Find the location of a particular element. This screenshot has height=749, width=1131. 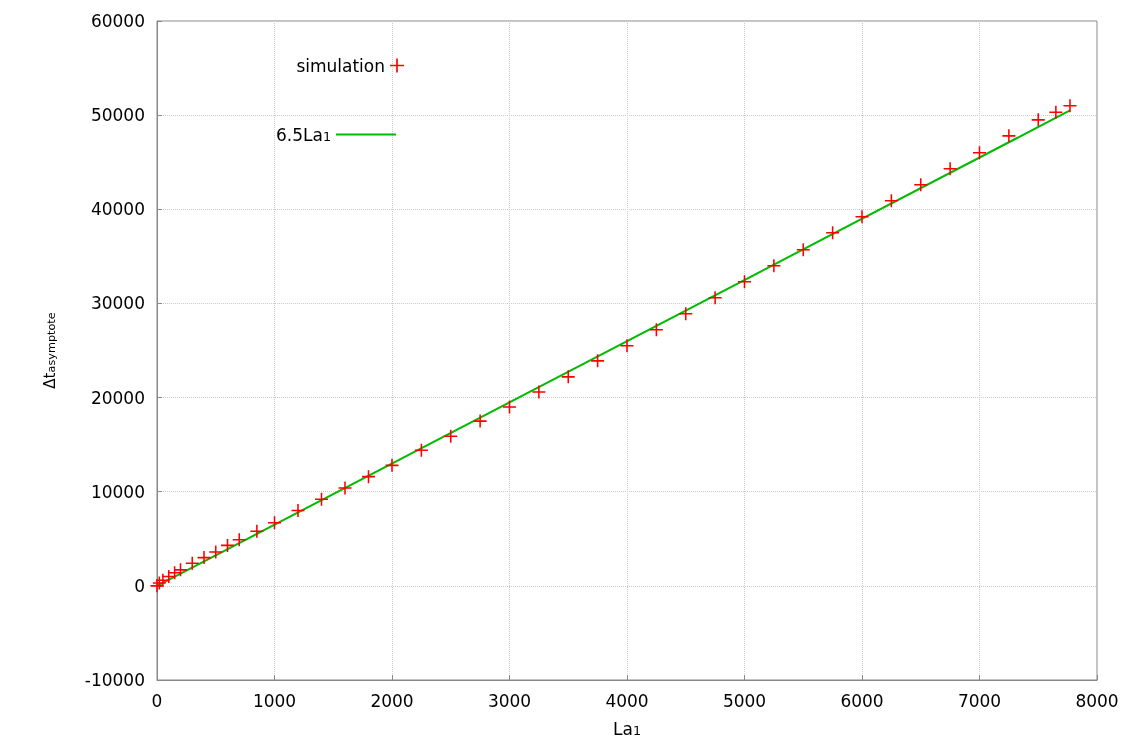

y-tick-label: -10000 is located at coordinates (114, 680).